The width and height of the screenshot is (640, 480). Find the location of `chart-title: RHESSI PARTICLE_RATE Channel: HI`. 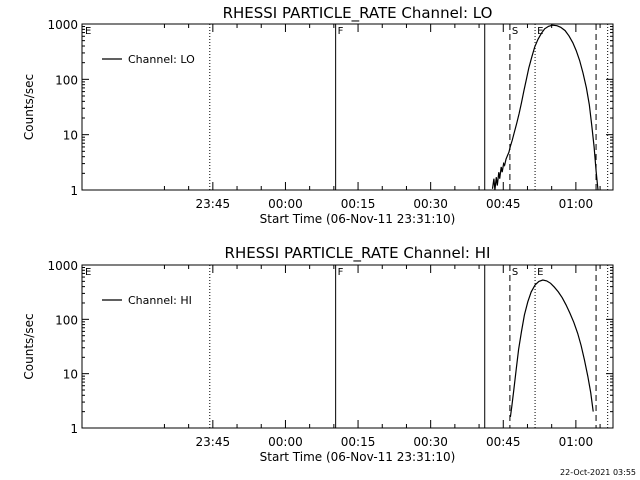

chart-title: RHESSI PARTICLE_RATE Channel: HI is located at coordinates (358, 253).